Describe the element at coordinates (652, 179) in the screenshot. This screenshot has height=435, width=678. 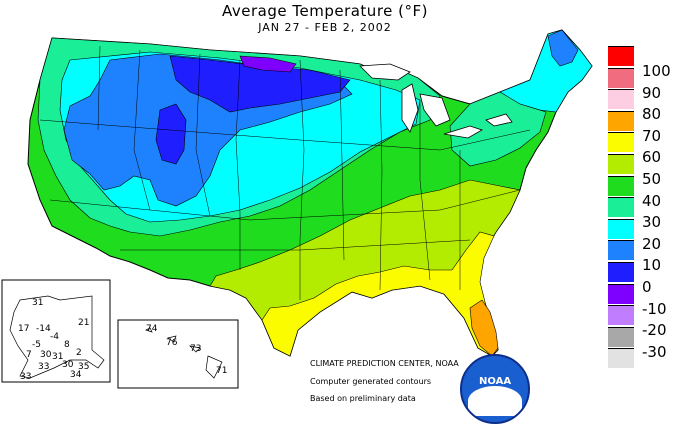
I see `legend-label: 50` at that location.